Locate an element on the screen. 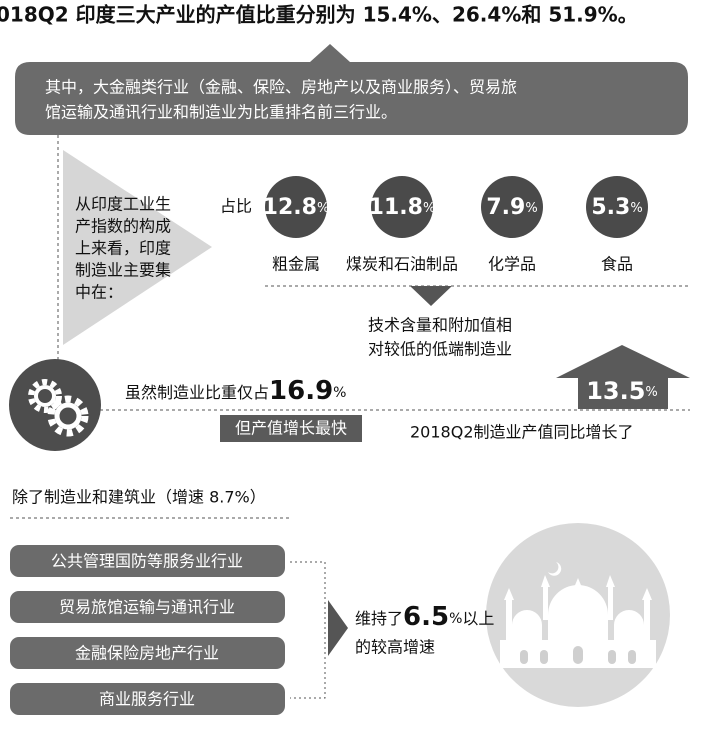 Image resolution: width=703 pixels, height=730 pixels. highlight: 但产值增长最快 is located at coordinates (291, 428).